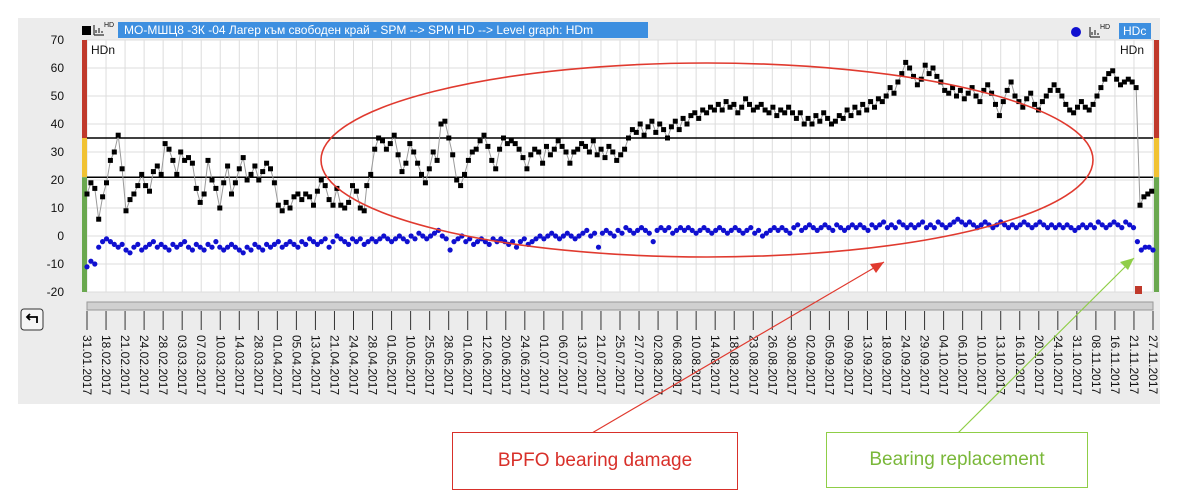 This screenshot has height=500, width=1178. Describe the element at coordinates (1156, 89) in the screenshot. I see `zone-red-right` at that location.